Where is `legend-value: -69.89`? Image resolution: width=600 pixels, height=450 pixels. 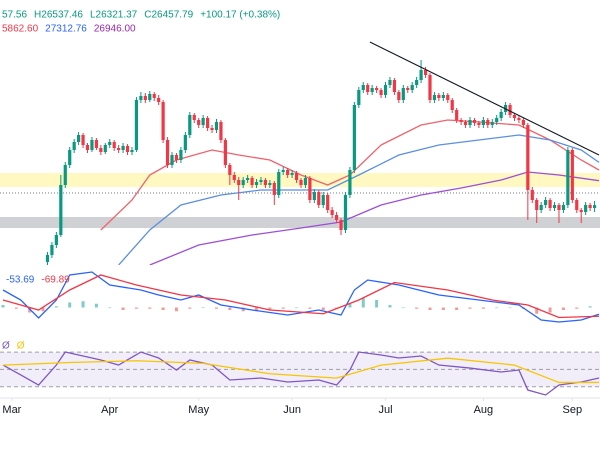
legend-value: -69.89 is located at coordinates (55, 280).